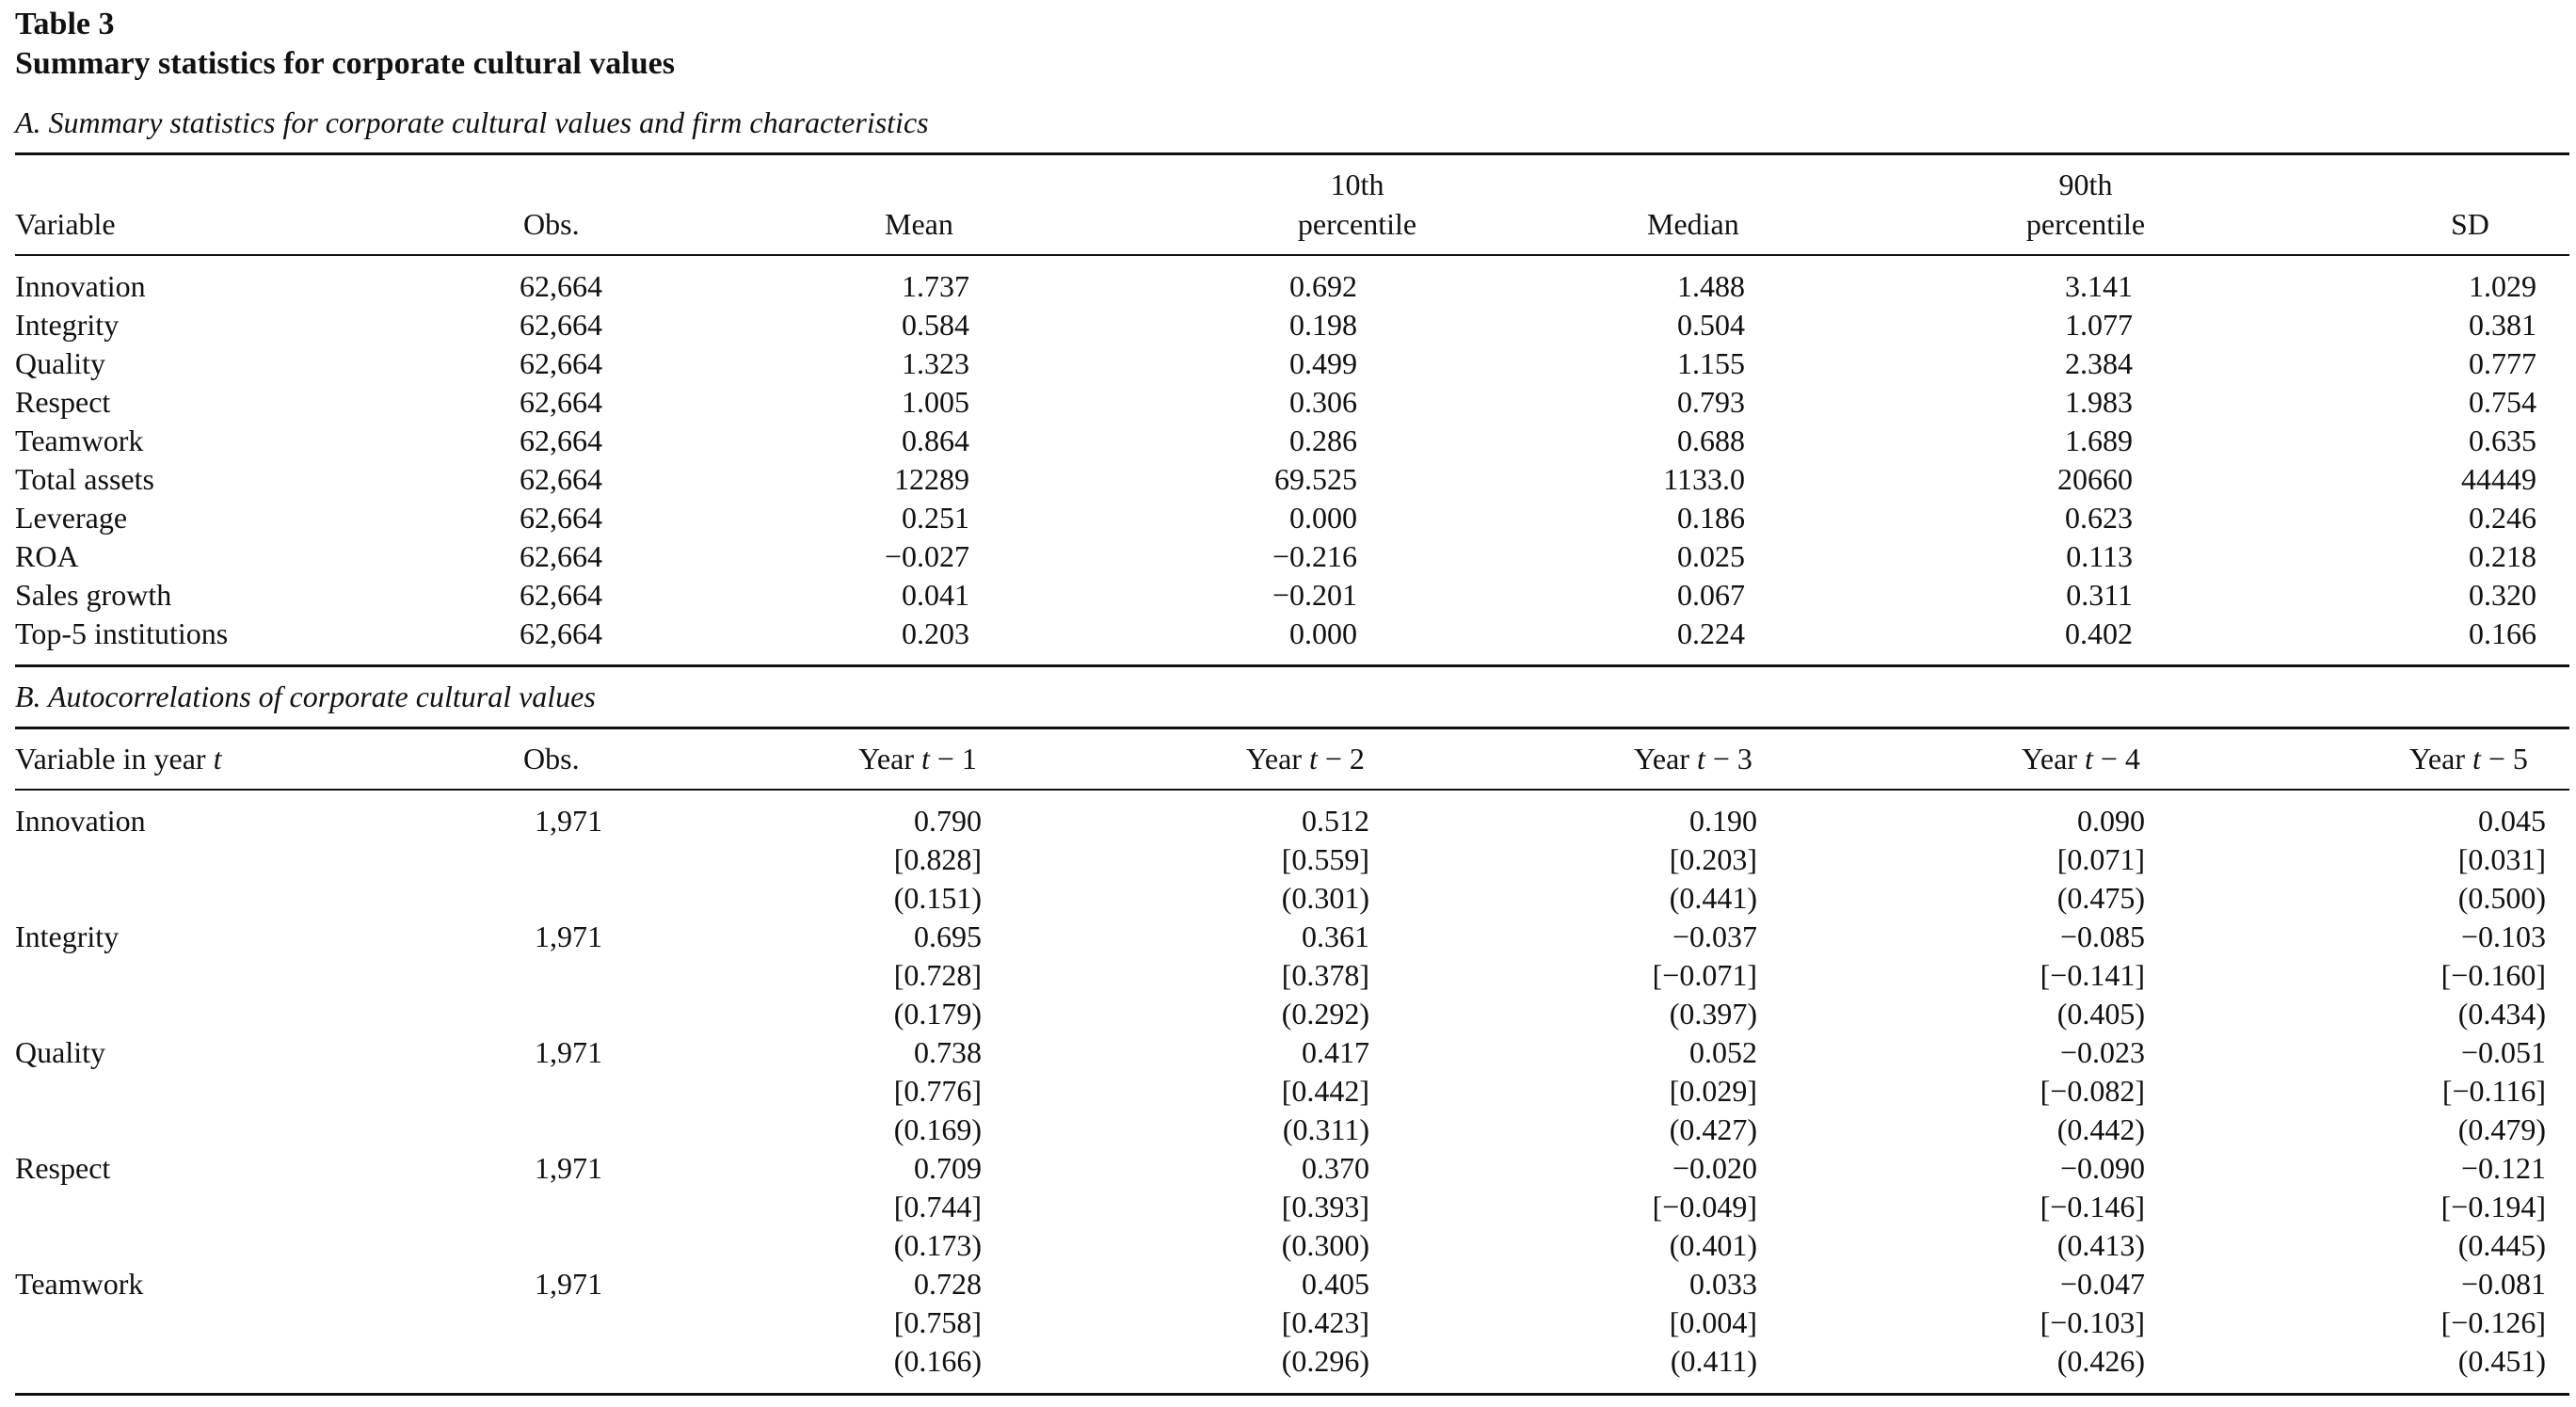  What do you see at coordinates (1325, 859) in the screenshot?
I see `lag2-cell: [0.559]` at bounding box center [1325, 859].